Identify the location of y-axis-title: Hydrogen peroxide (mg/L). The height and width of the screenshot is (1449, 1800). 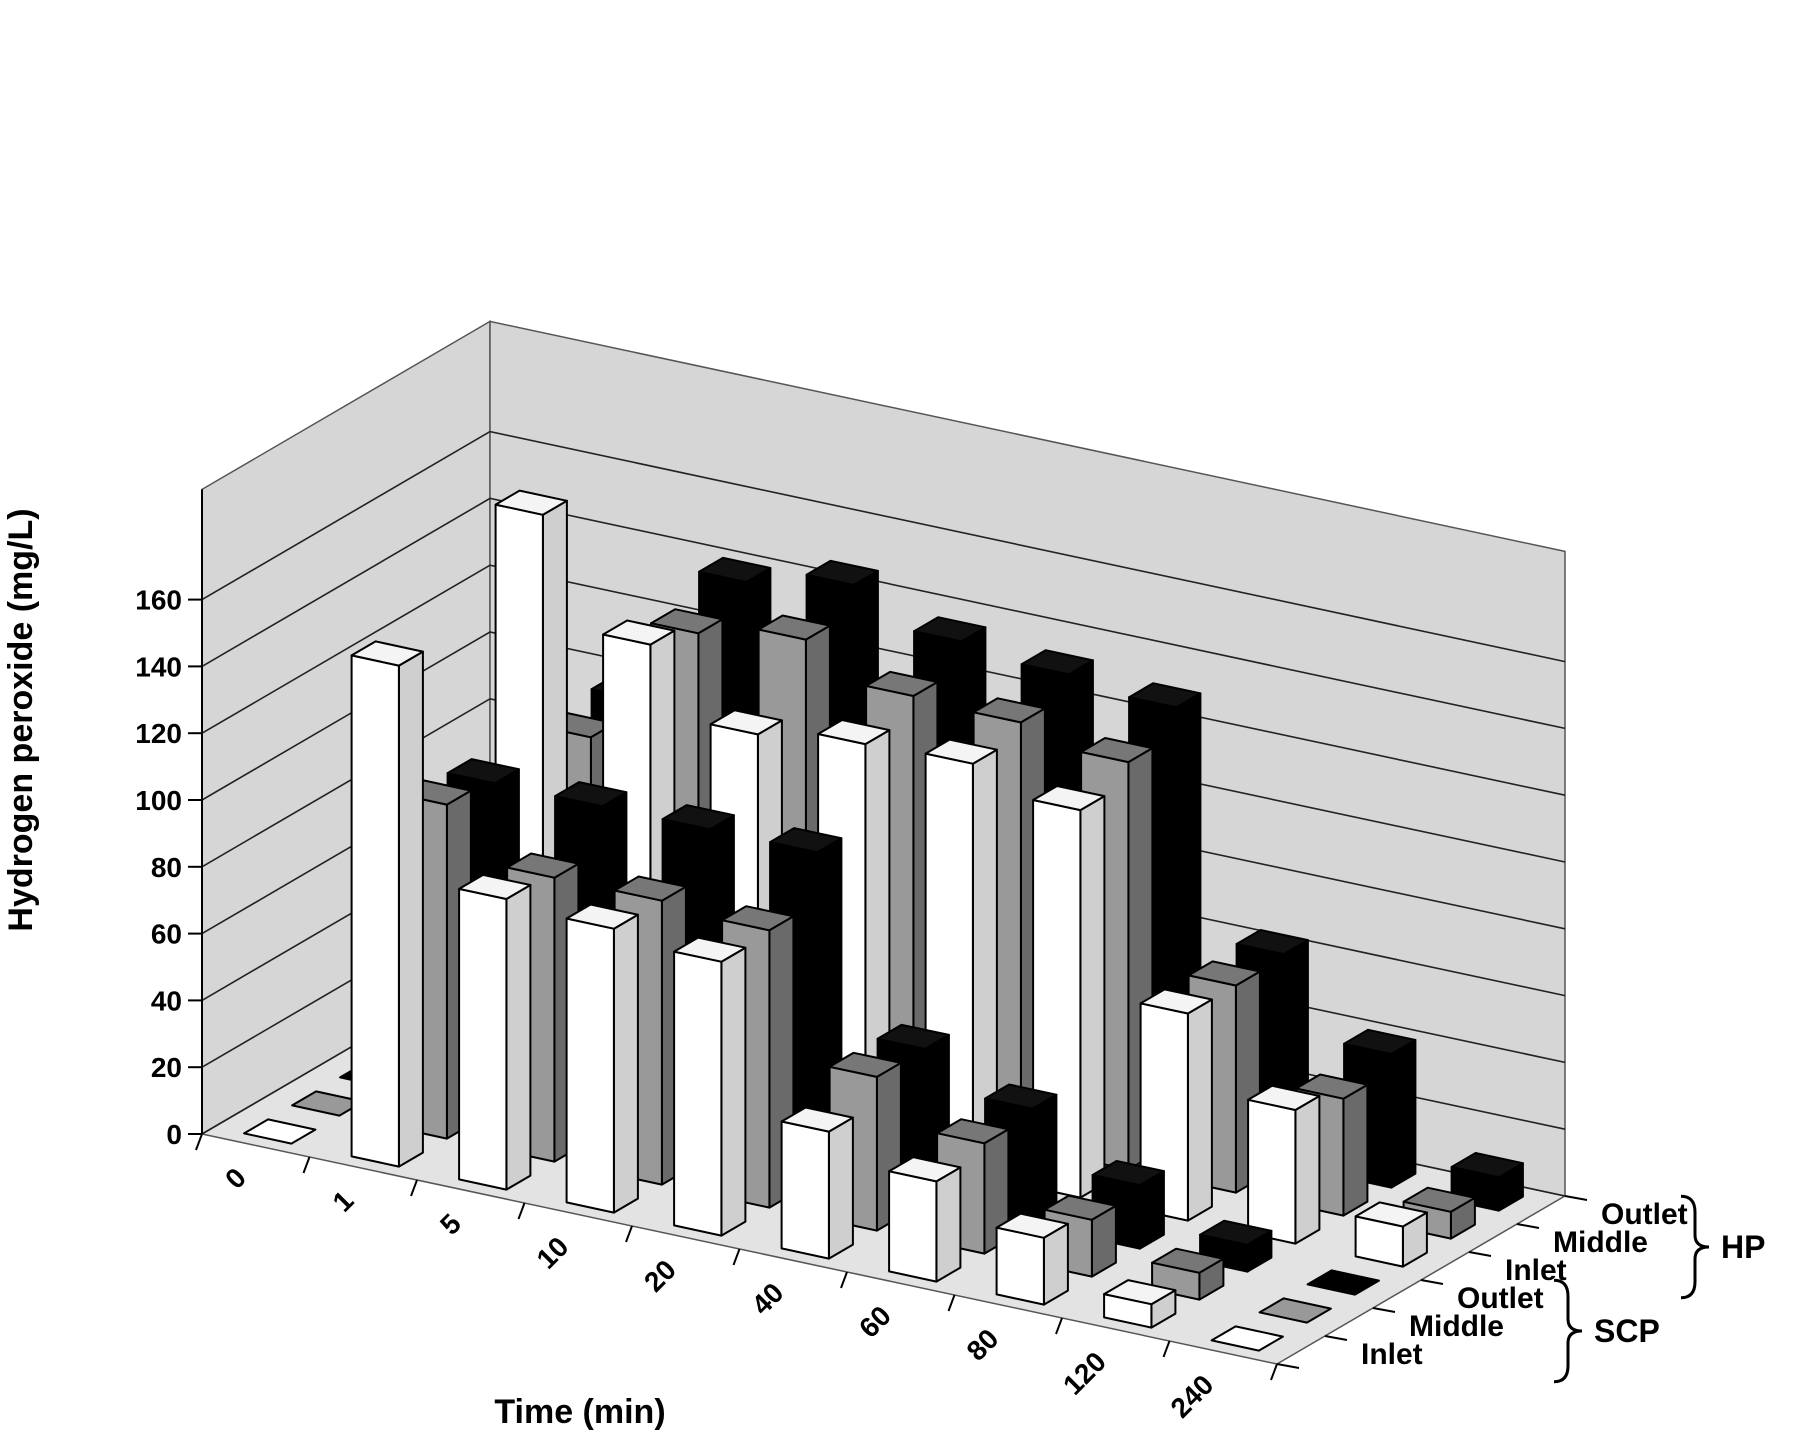
(21, 719).